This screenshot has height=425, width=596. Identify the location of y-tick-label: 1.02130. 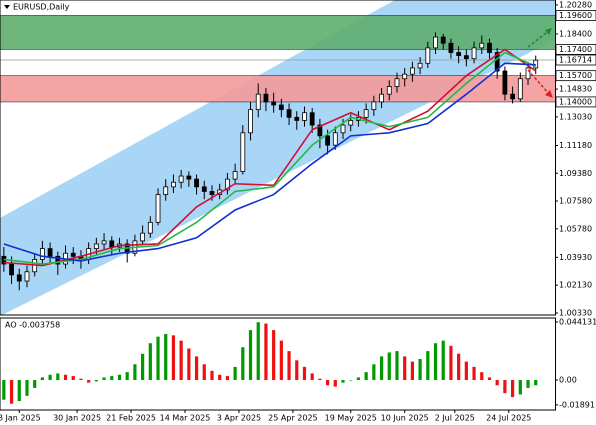
(575, 285).